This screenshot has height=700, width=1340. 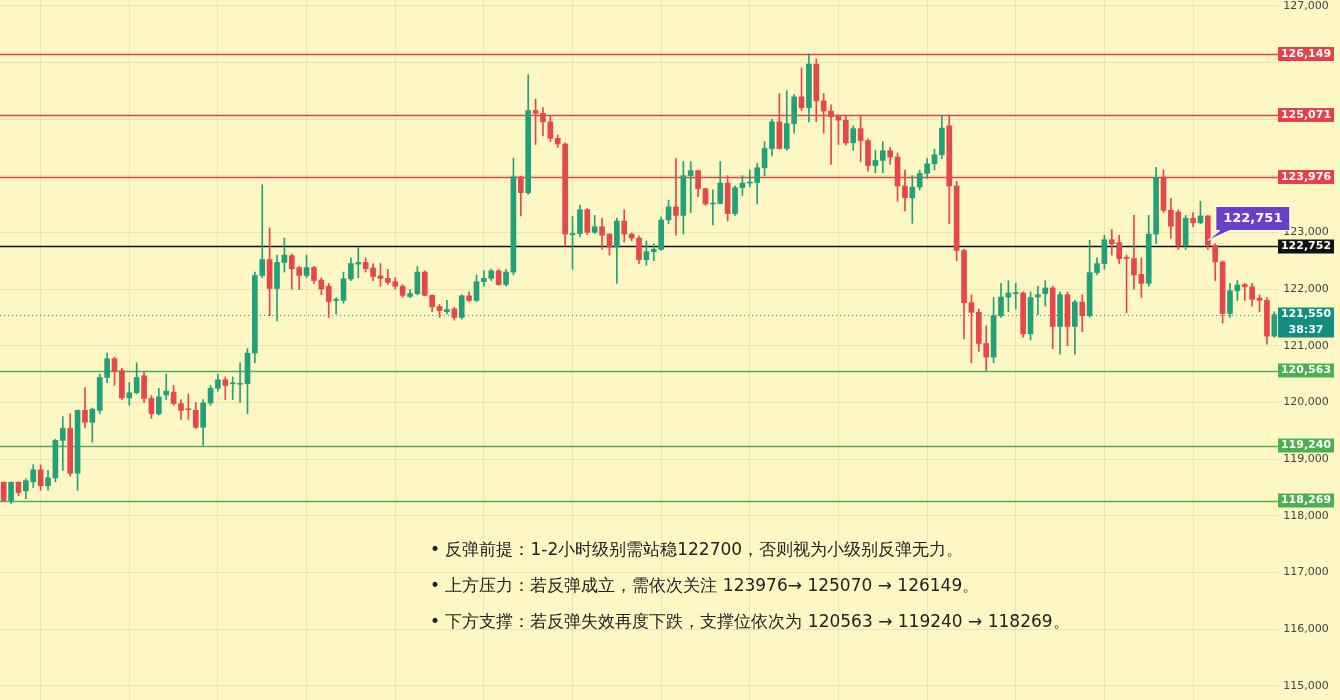 I want to click on ref-line-label: 123,976, so click(x=1306, y=176).